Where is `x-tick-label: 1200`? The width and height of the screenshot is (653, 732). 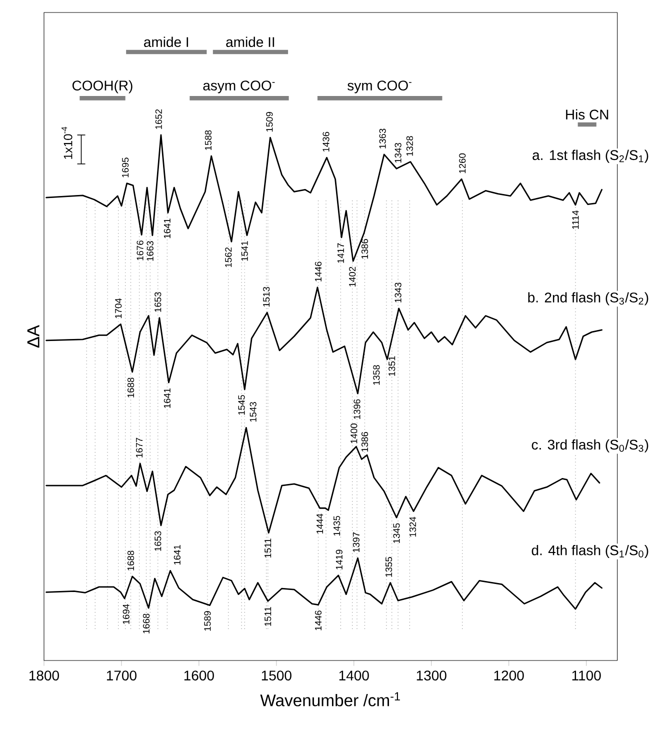 x-tick-label: 1200 is located at coordinates (509, 675).